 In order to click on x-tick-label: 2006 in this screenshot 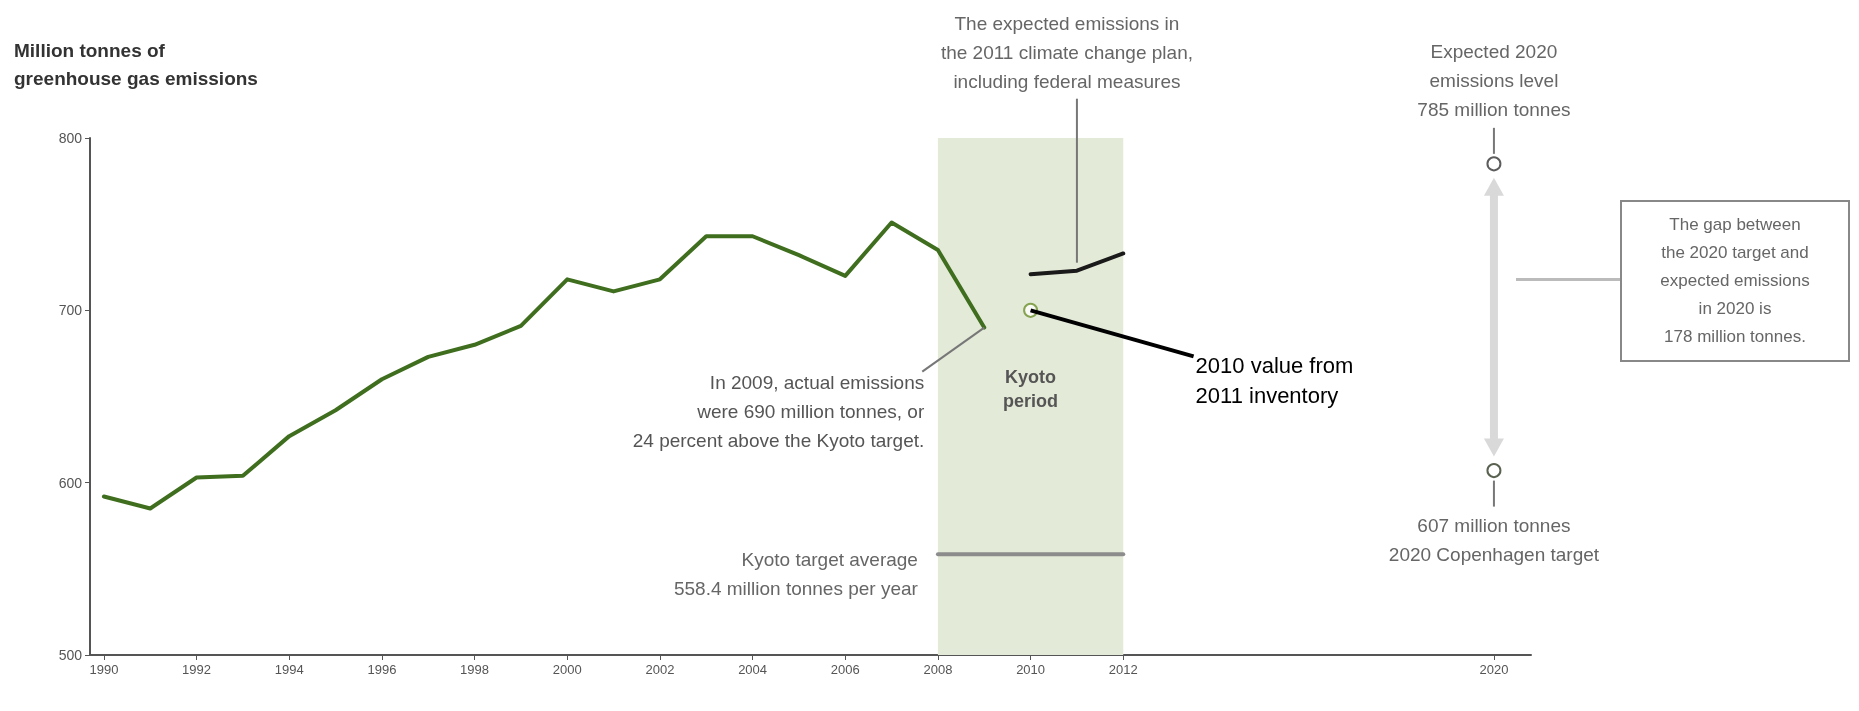, I will do `click(845, 669)`.